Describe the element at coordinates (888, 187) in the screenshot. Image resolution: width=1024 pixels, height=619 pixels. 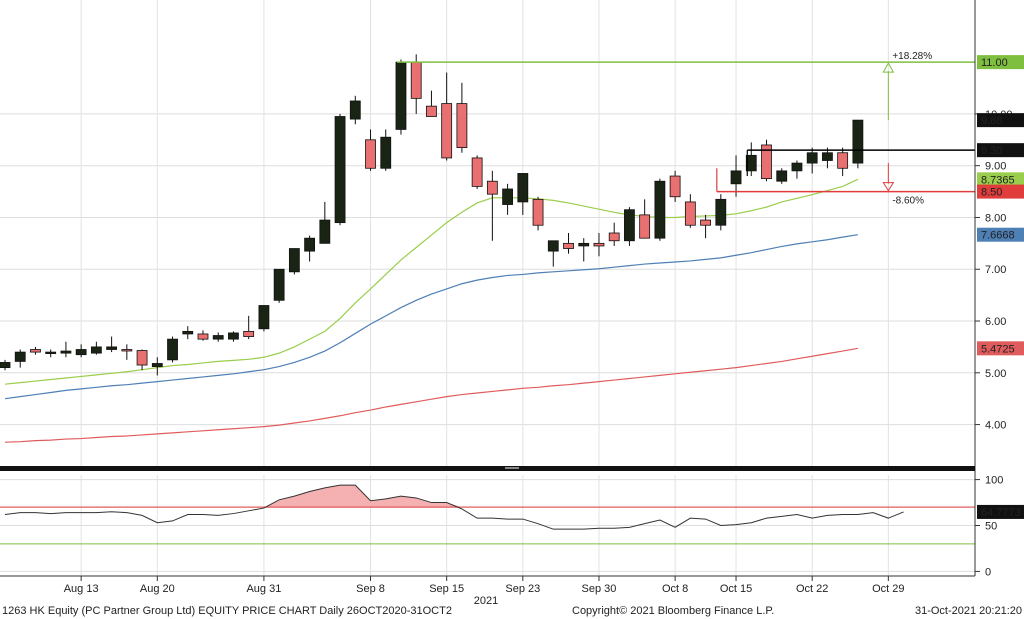
I see `stop-arrow-head` at that location.